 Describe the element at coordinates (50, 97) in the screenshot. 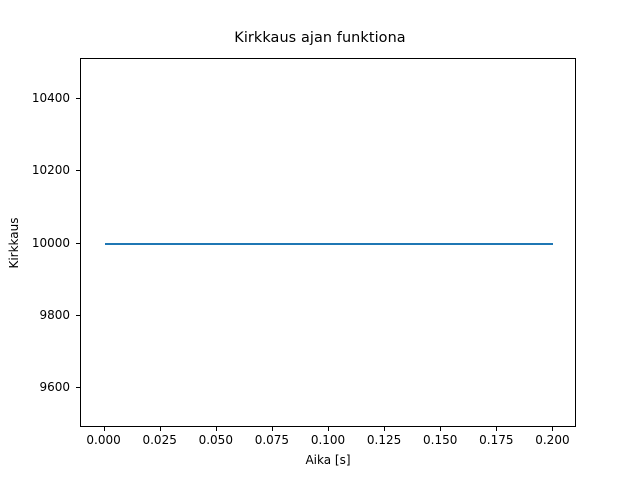

I see `y-tick-label: 10400` at that location.